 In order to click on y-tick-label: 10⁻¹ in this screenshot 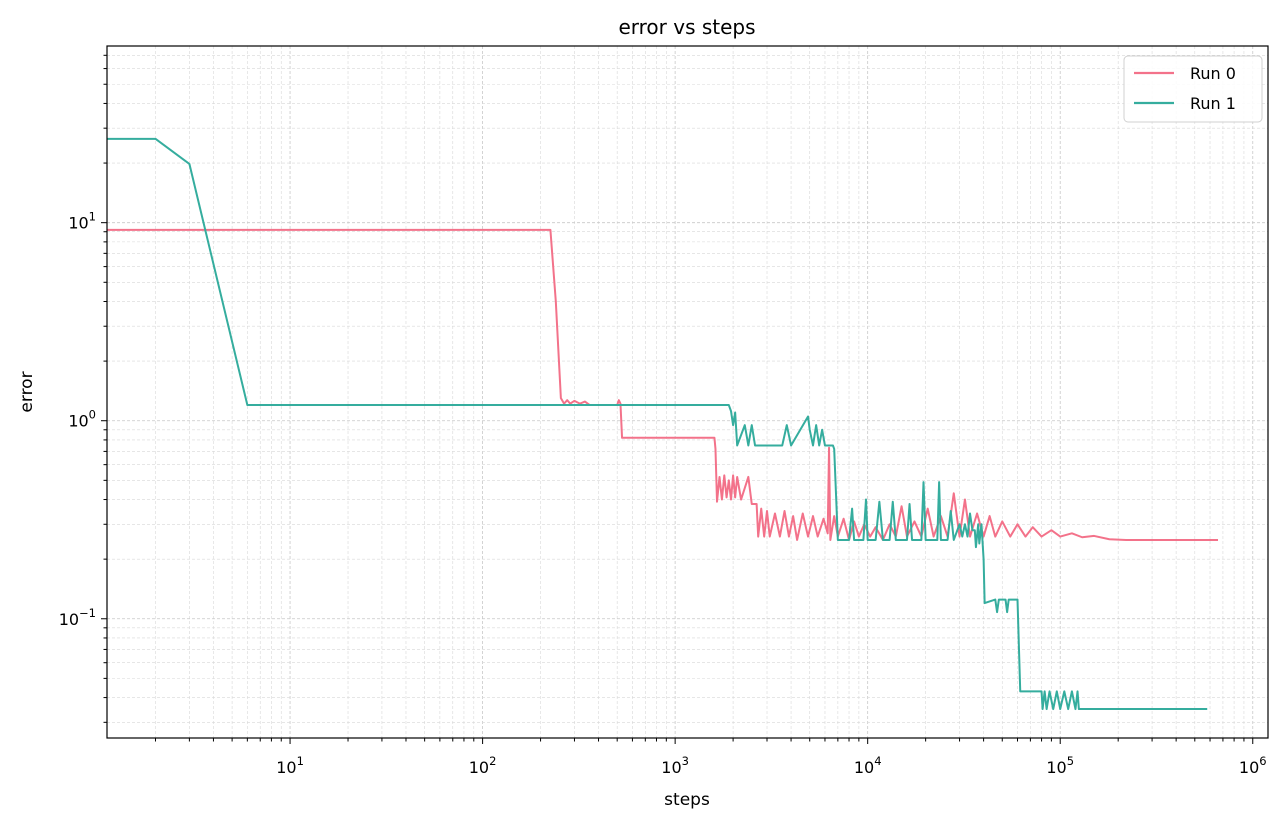, I will do `click(77, 617)`.